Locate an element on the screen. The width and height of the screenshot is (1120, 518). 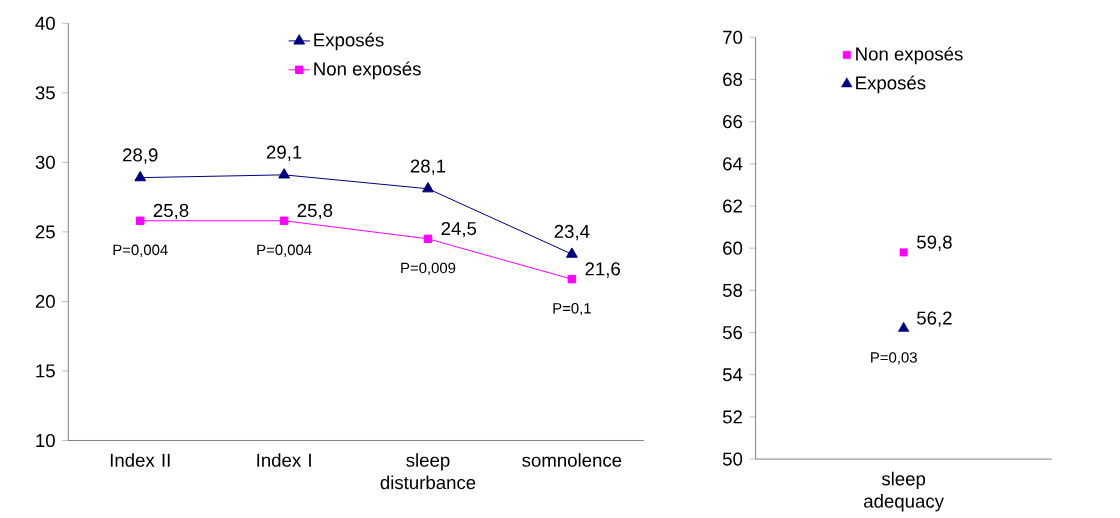
x-tick-label: somnolence is located at coordinates (572, 460).